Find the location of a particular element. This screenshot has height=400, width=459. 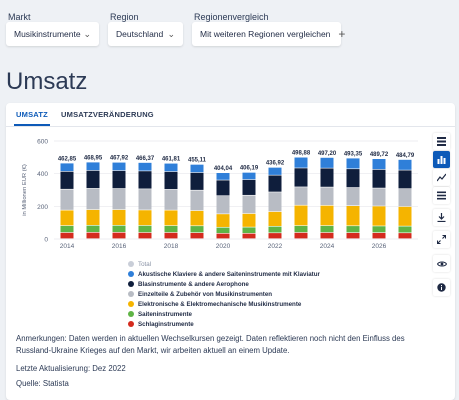

region-select: Deutschland ⌄ is located at coordinates (145, 34).